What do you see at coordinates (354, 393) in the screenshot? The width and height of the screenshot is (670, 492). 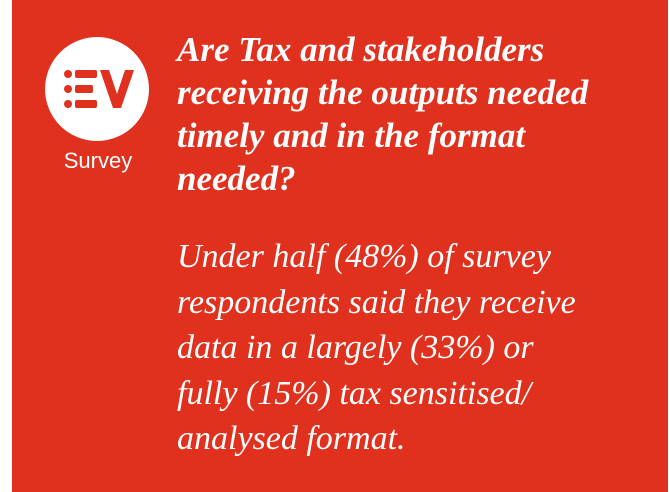 I see `answer-line: fully (15%) tax sensitised/` at bounding box center [354, 393].